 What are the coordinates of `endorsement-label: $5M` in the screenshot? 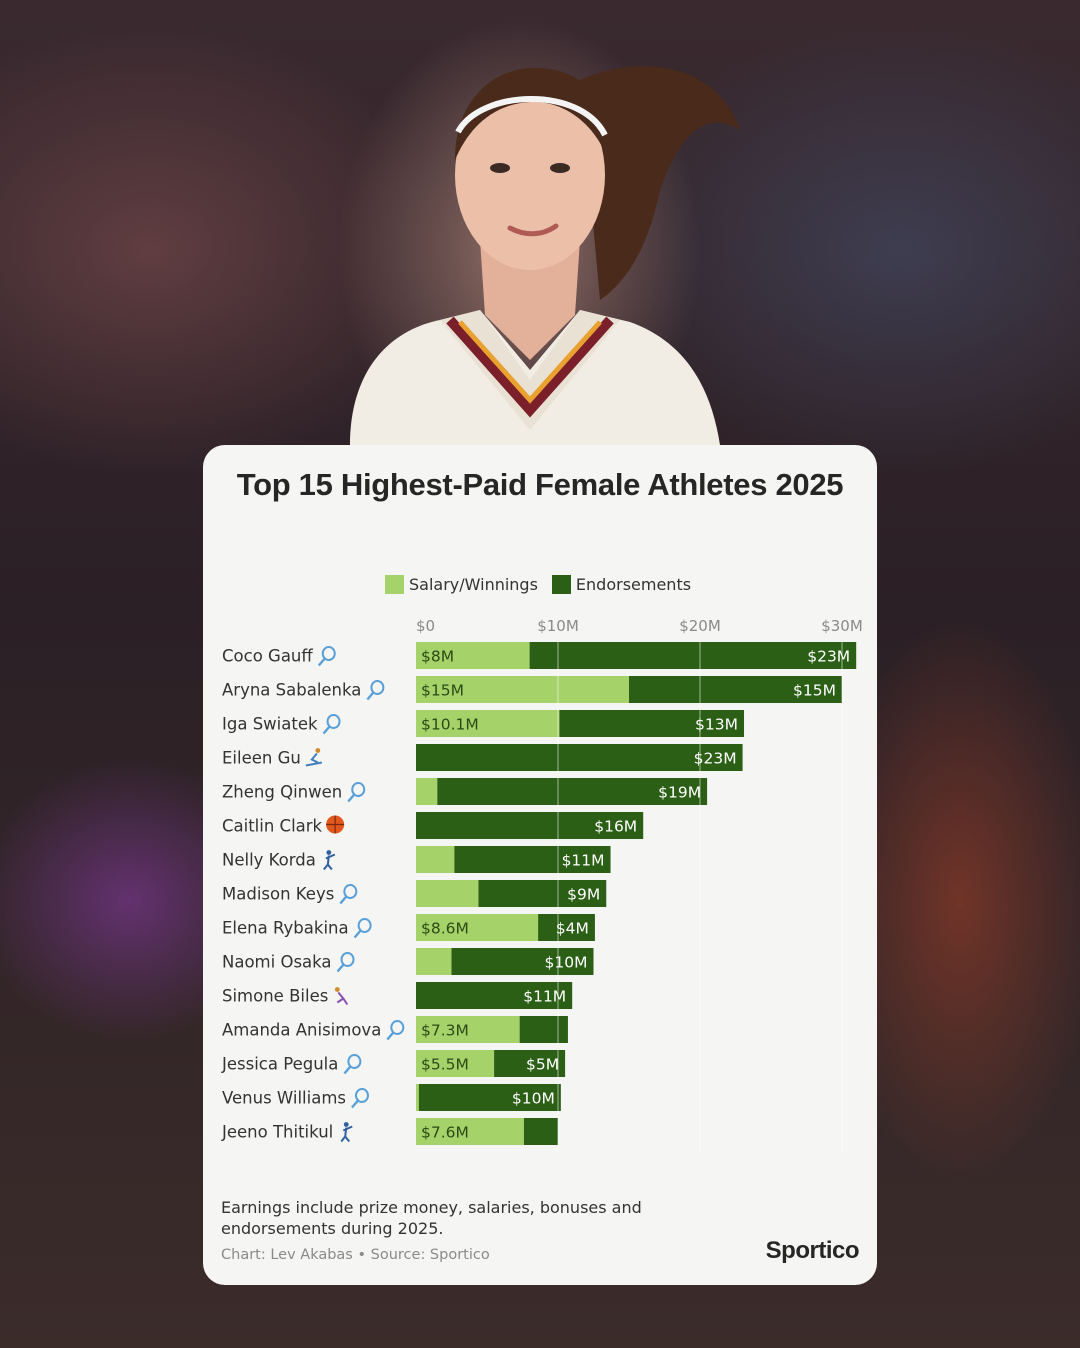 It's located at (542, 1065).